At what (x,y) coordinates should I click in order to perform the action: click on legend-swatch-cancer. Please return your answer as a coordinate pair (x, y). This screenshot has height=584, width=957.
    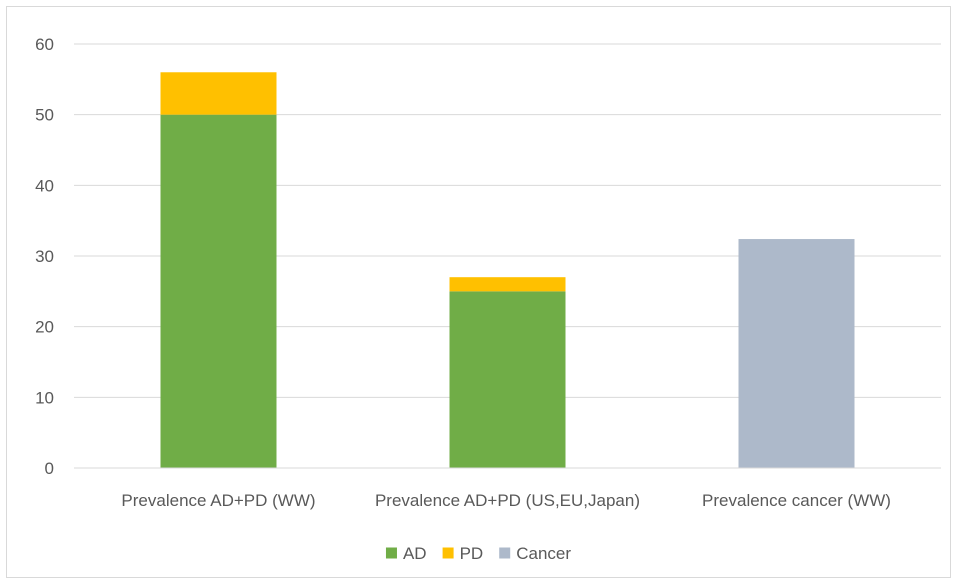
    Looking at the image, I should click on (505, 553).